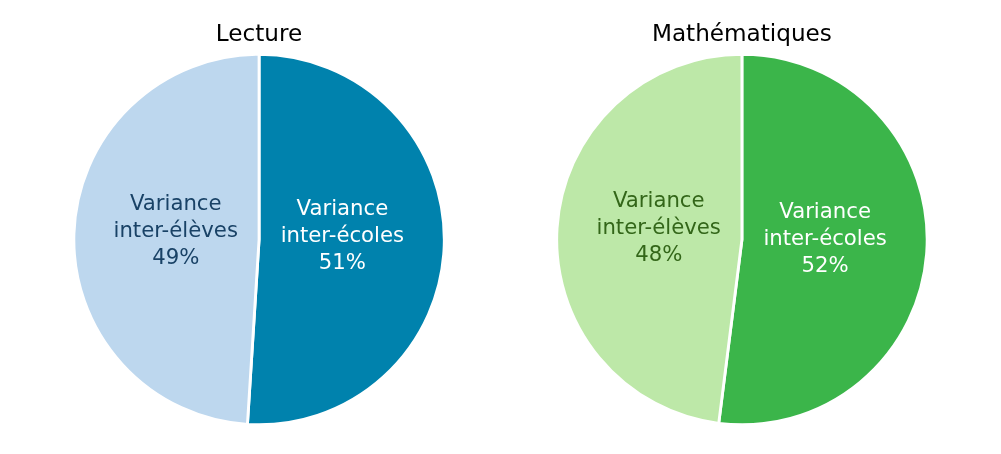 The height and width of the screenshot is (454, 1001). Describe the element at coordinates (825, 264) in the screenshot. I see `data-label: 52%` at that location.